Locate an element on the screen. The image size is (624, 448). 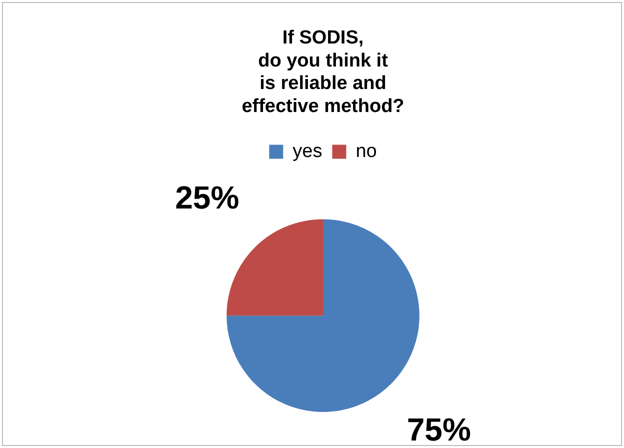
legend-label: yes is located at coordinates (307, 151).